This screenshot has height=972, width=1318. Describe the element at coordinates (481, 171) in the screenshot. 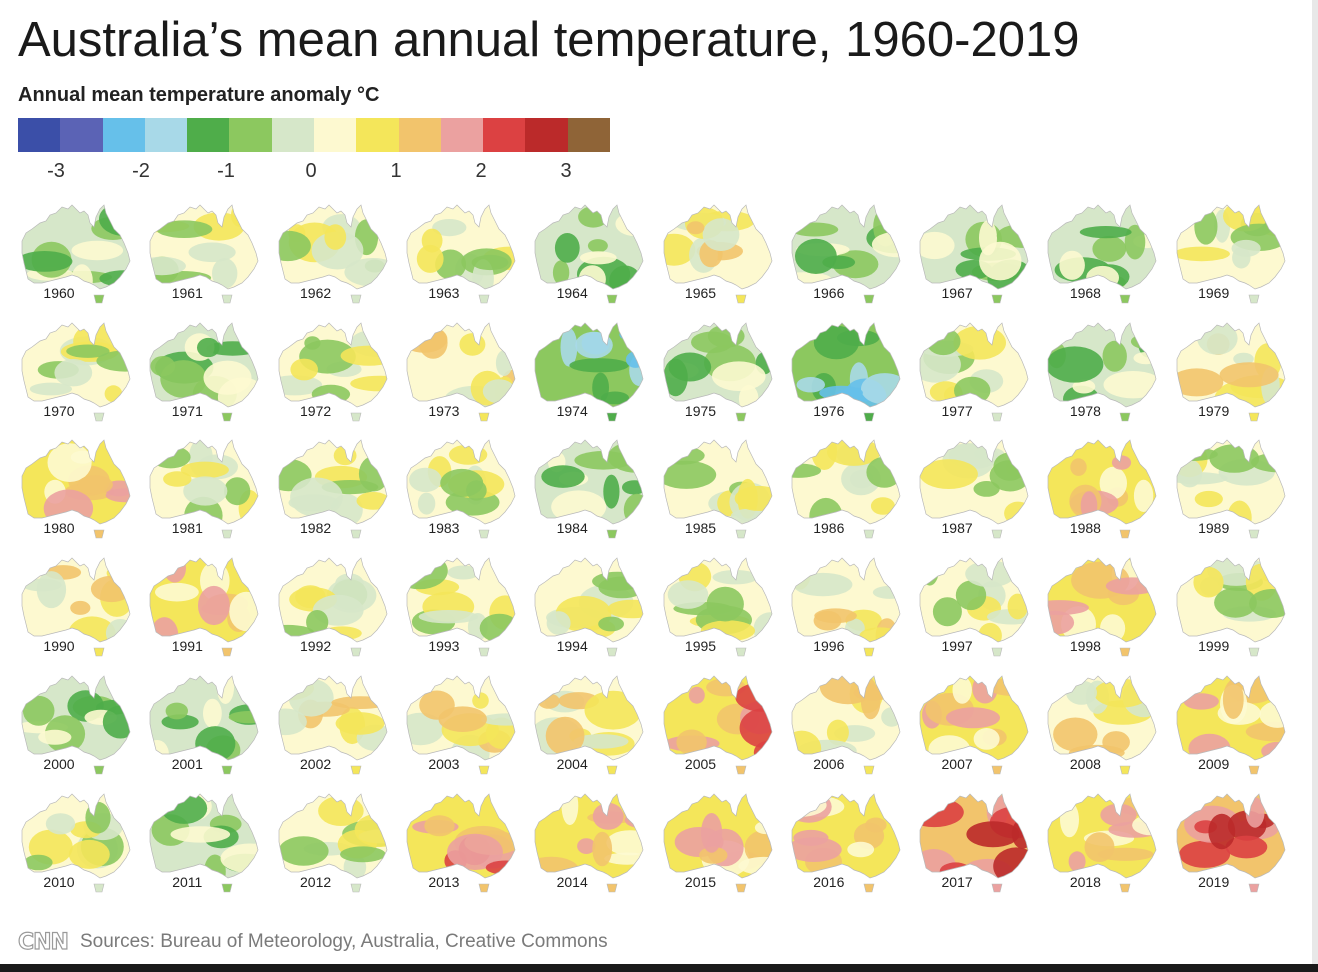

I see `legend-tick-label: 2` at that location.